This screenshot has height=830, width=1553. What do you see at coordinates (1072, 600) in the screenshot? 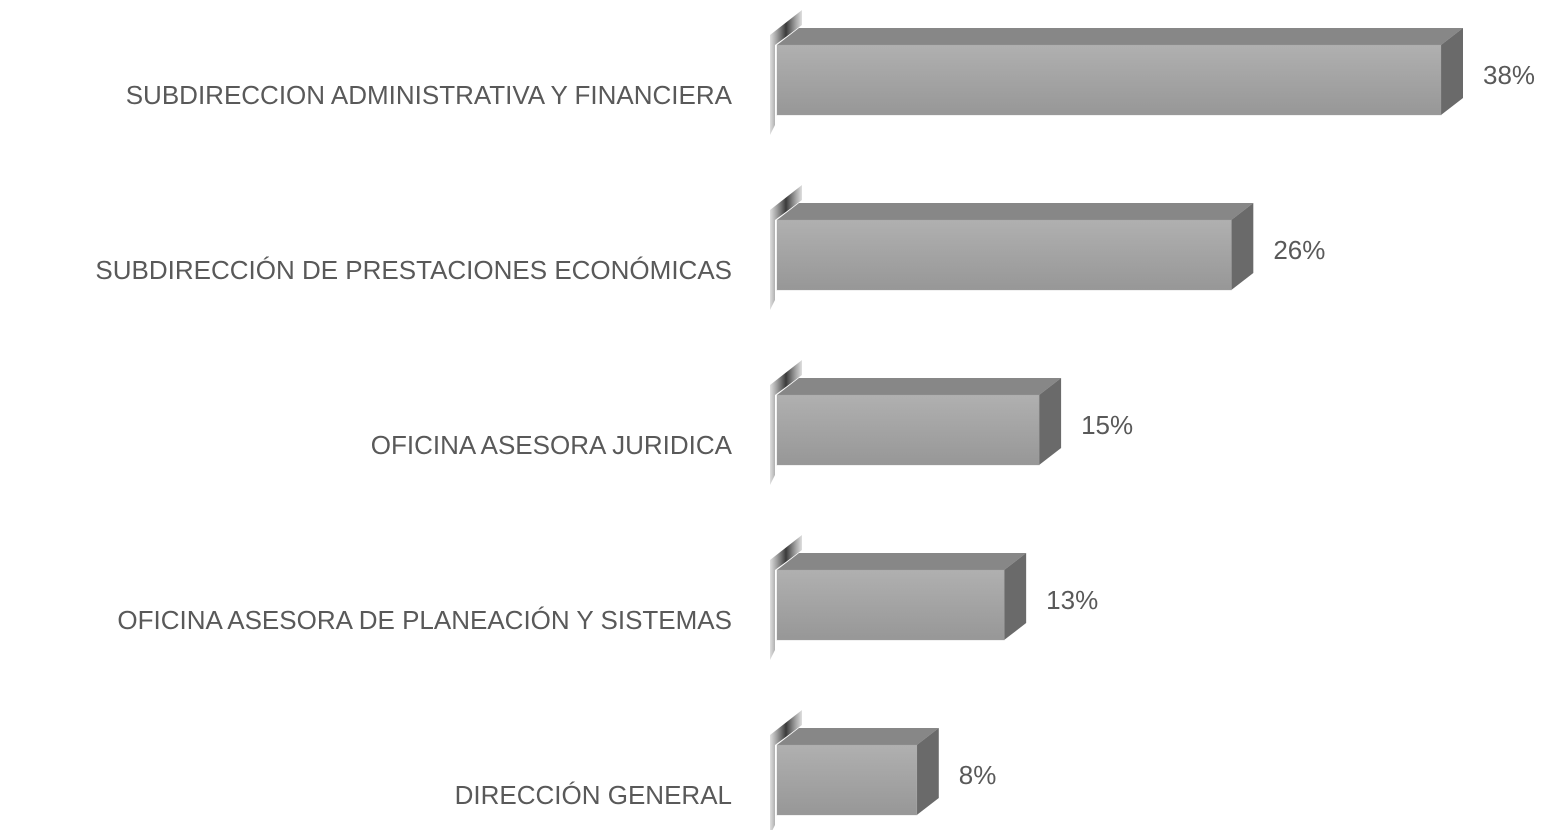
I see `value-label: 13%` at bounding box center [1072, 600].